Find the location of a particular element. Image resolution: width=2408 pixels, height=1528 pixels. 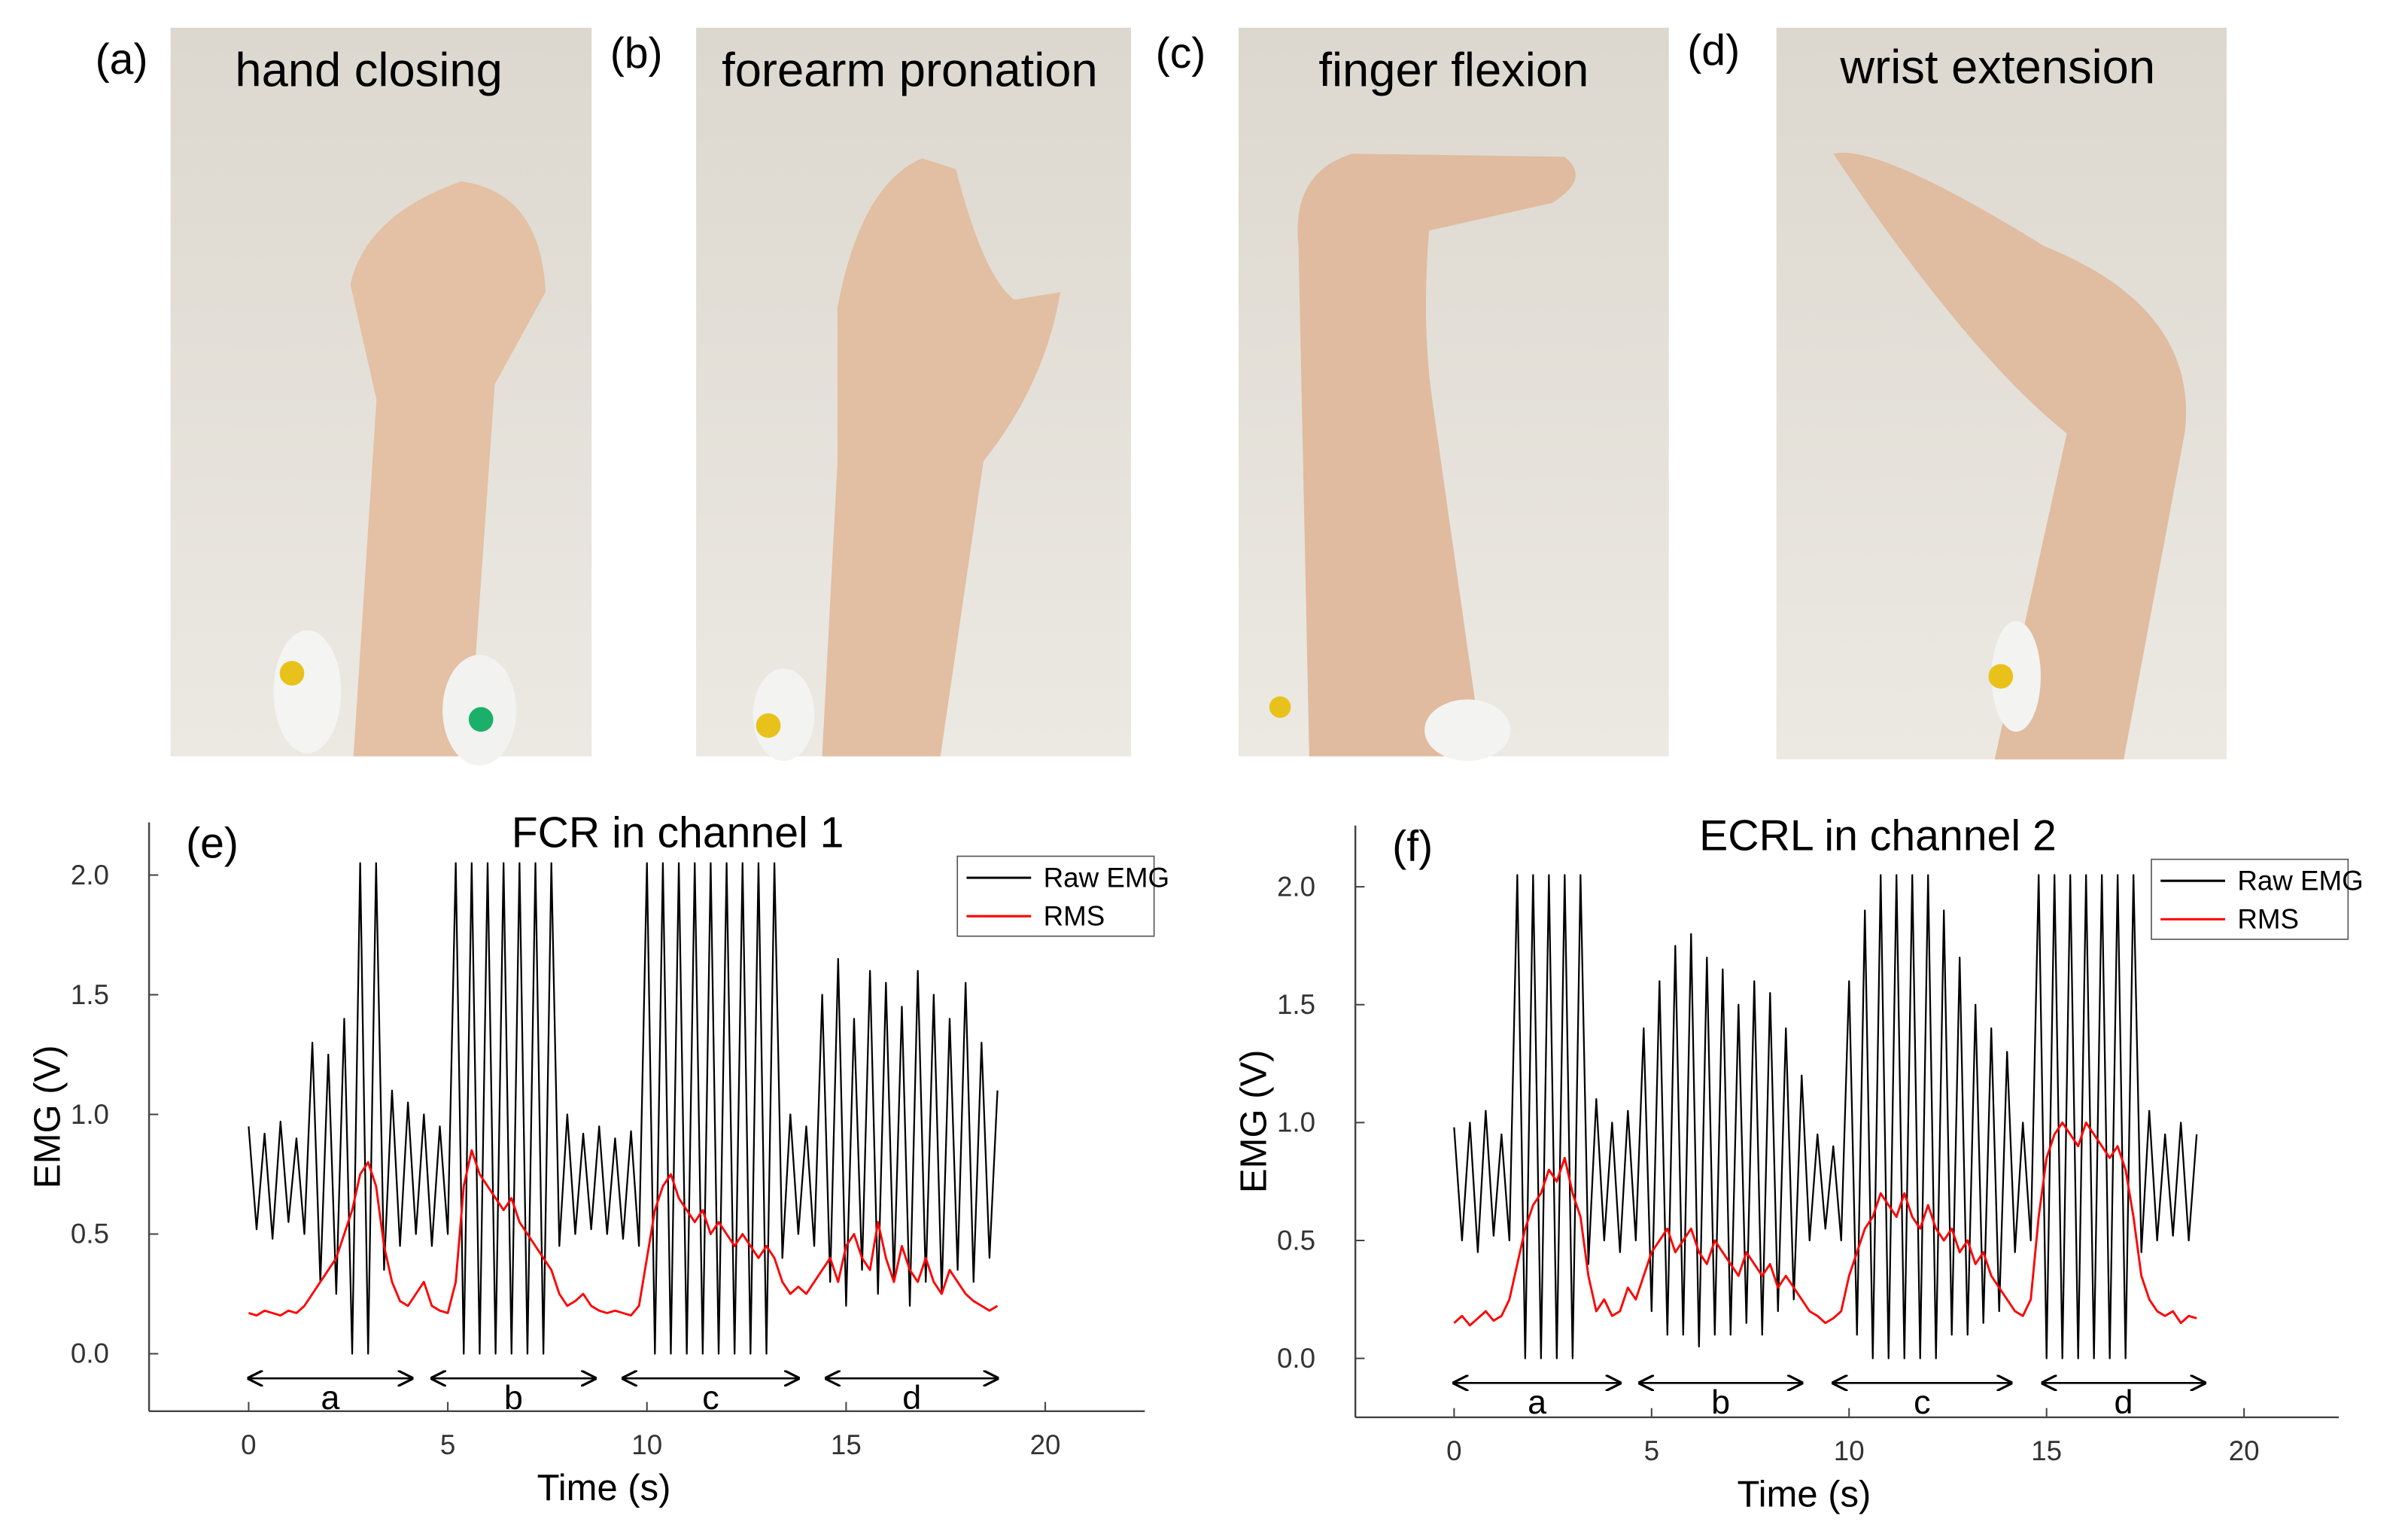

panel-label: (e) is located at coordinates (212, 844).